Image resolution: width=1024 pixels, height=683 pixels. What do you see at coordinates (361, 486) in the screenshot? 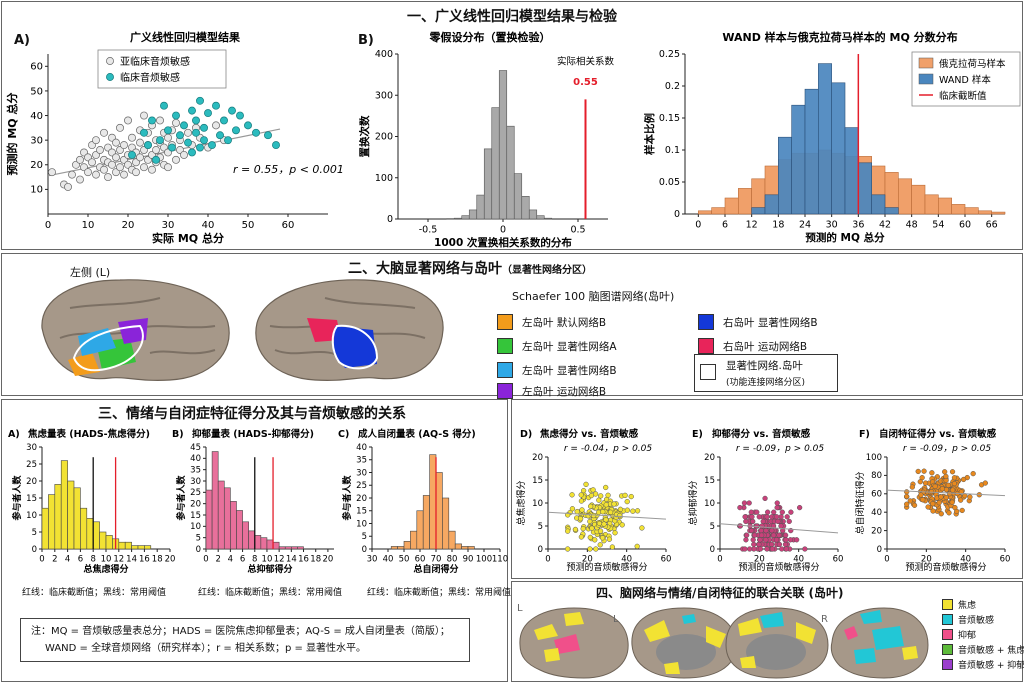
I see `y-tick-label: 25` at bounding box center [361, 486].